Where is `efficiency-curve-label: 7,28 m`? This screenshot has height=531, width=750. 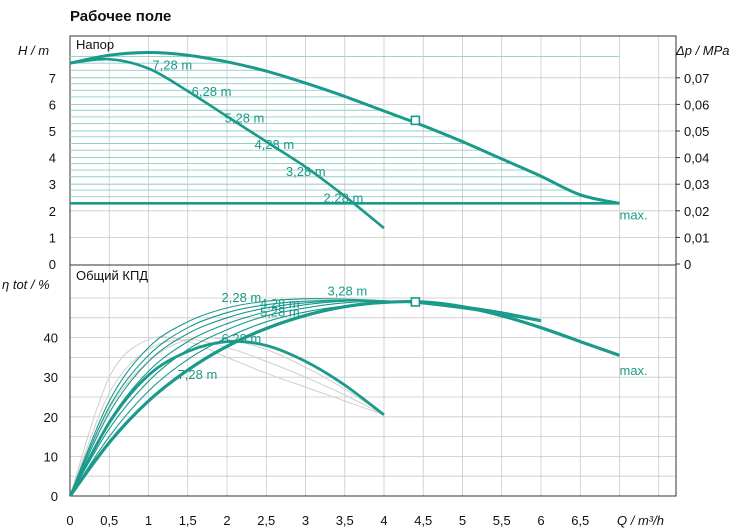 efficiency-curve-label: 7,28 m is located at coordinates (198, 374).